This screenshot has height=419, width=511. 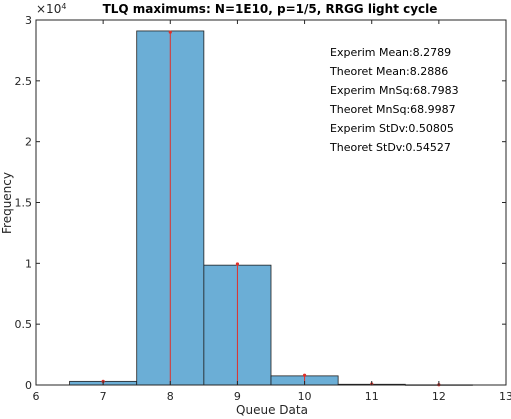 What do you see at coordinates (505, 396) in the screenshot?
I see `x-tick-label-7: 13` at bounding box center [505, 396].